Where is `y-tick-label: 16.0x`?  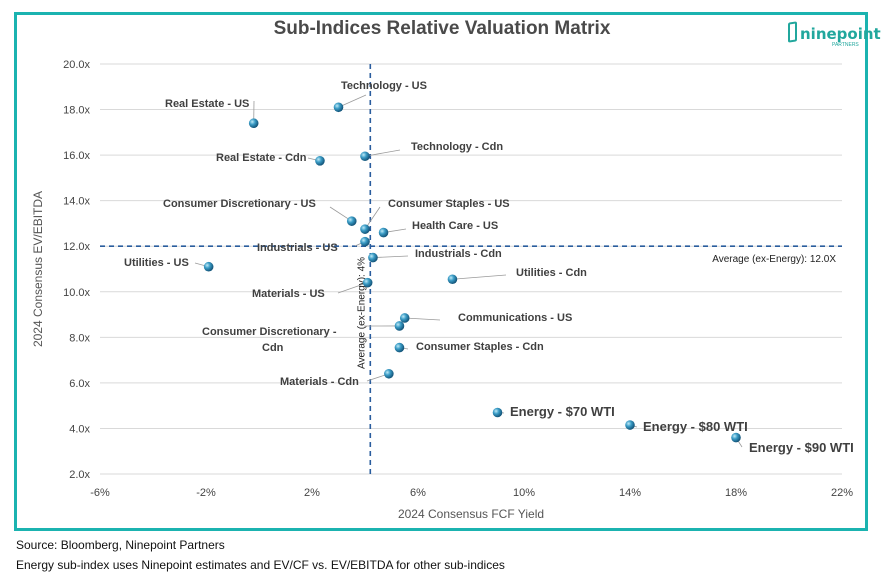
y-tick-label: 16.0x is located at coordinates (76, 156).